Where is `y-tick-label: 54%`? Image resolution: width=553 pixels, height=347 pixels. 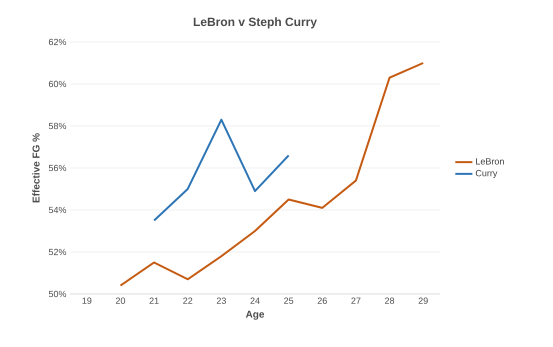 y-tick-label: 54% is located at coordinates (57, 210).